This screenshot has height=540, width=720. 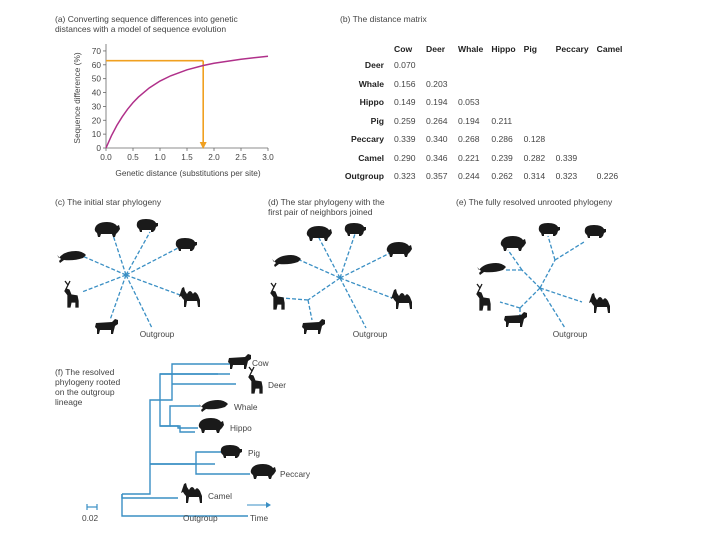 What do you see at coordinates (261, 363) in the screenshot?
I see `taxon-label-cow: Cow` at bounding box center [261, 363].